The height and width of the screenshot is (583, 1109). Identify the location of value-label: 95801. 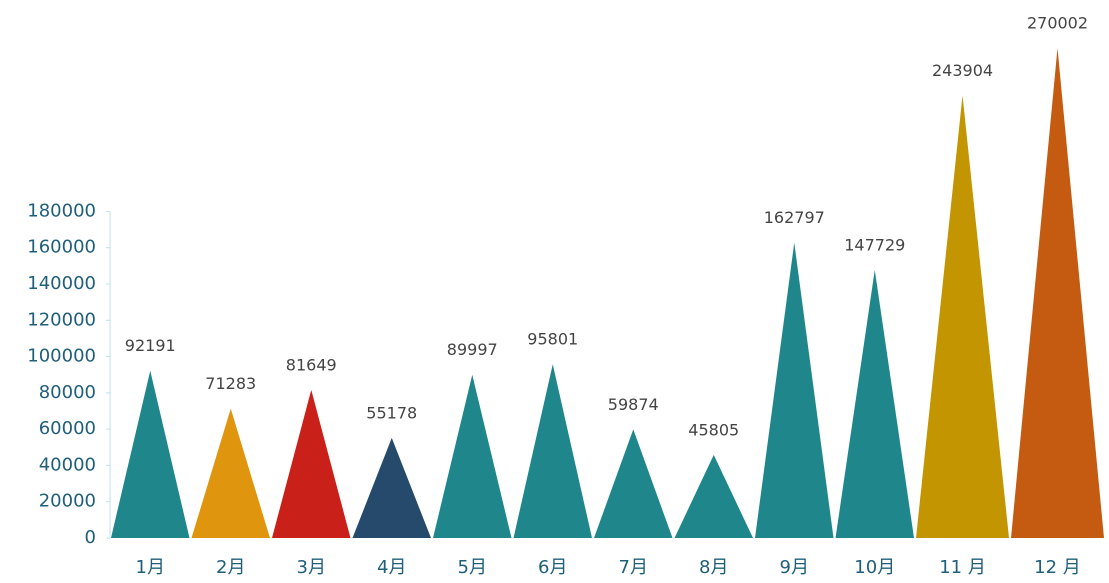
(552, 339).